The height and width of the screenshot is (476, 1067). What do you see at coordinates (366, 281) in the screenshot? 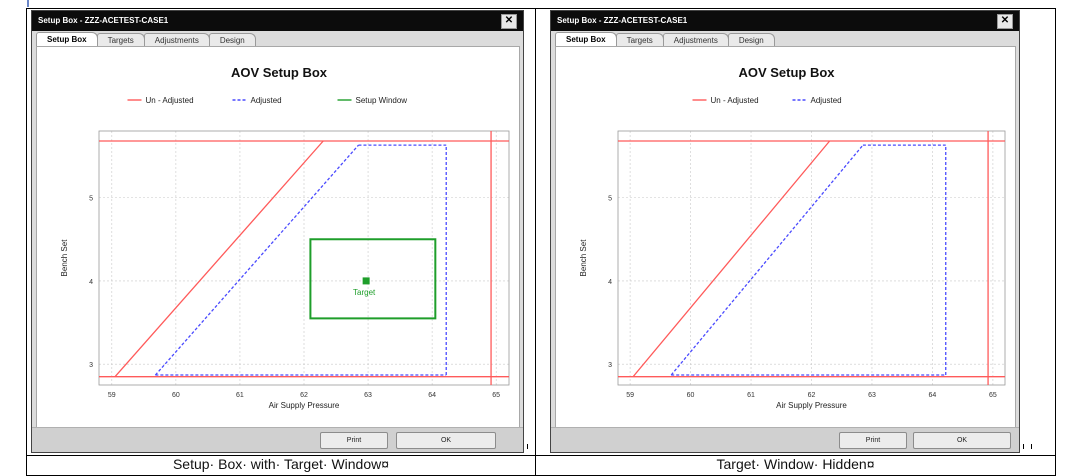
I see `target-point` at bounding box center [366, 281].